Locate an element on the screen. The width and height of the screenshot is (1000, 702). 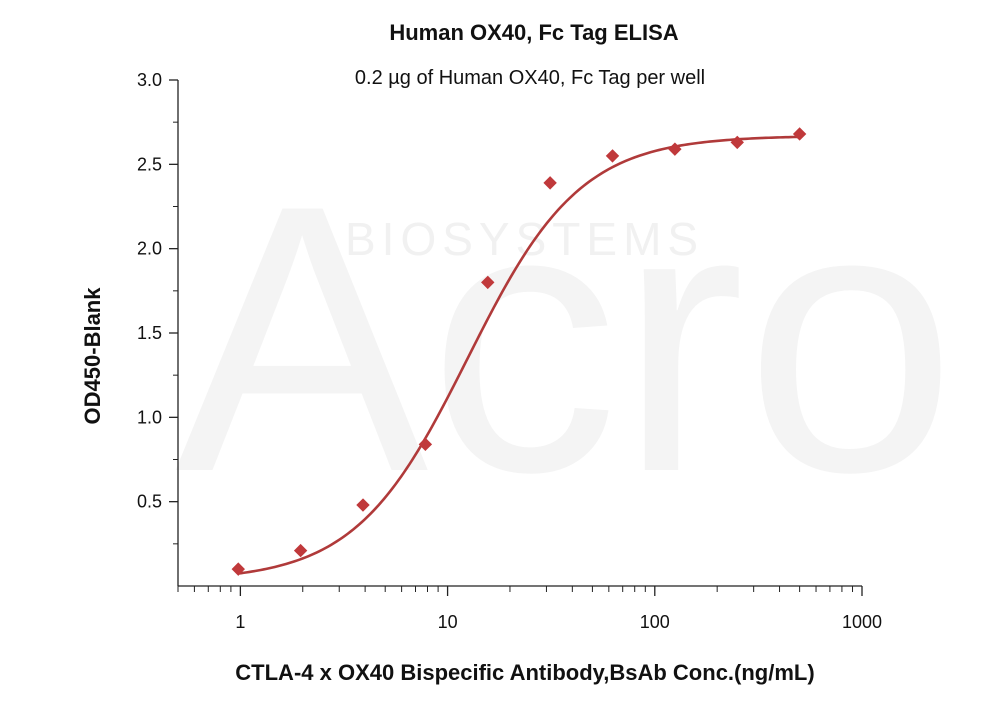
chart-subtitle: 0.2 µg of Human OX40, Fc Tag per well is located at coordinates (530, 78).